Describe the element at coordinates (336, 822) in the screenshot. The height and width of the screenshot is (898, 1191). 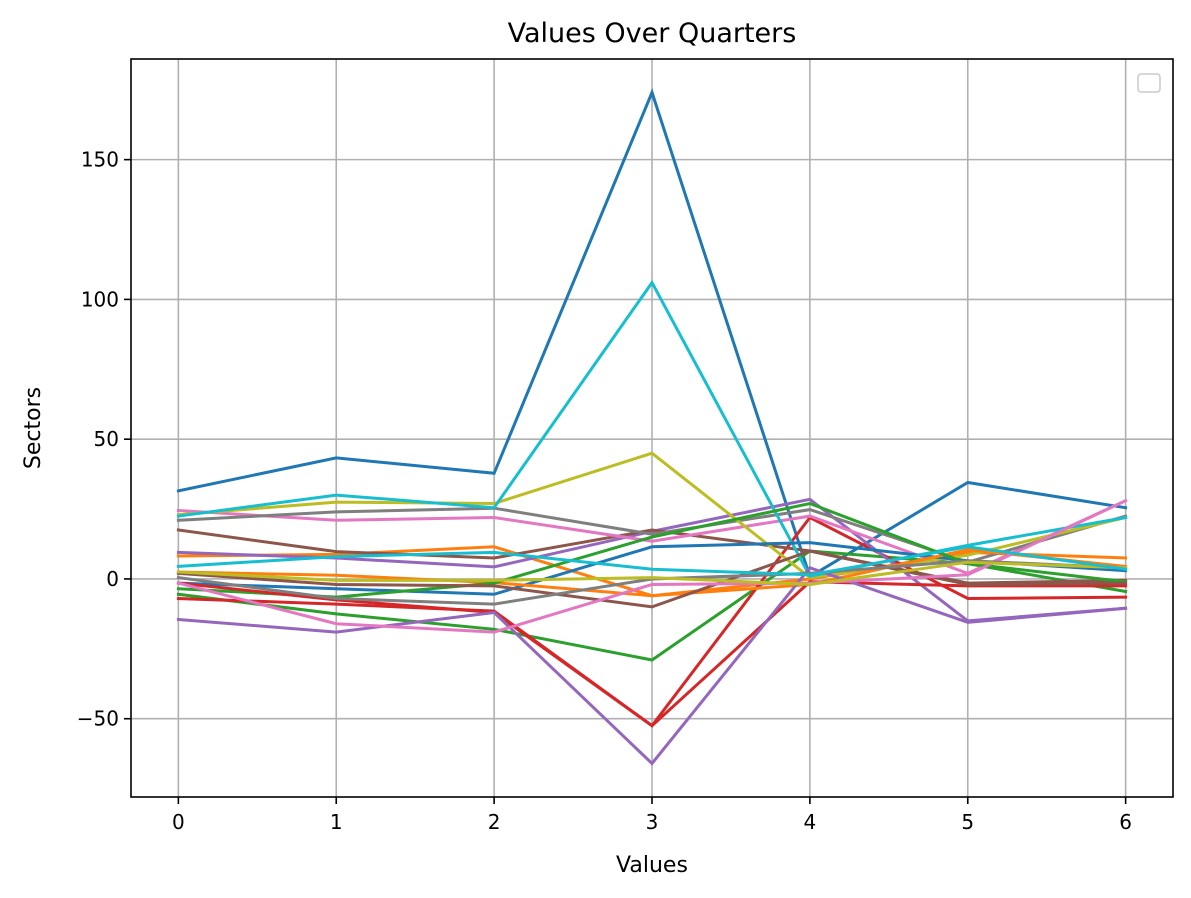
I see `x-tick-label: 1` at that location.